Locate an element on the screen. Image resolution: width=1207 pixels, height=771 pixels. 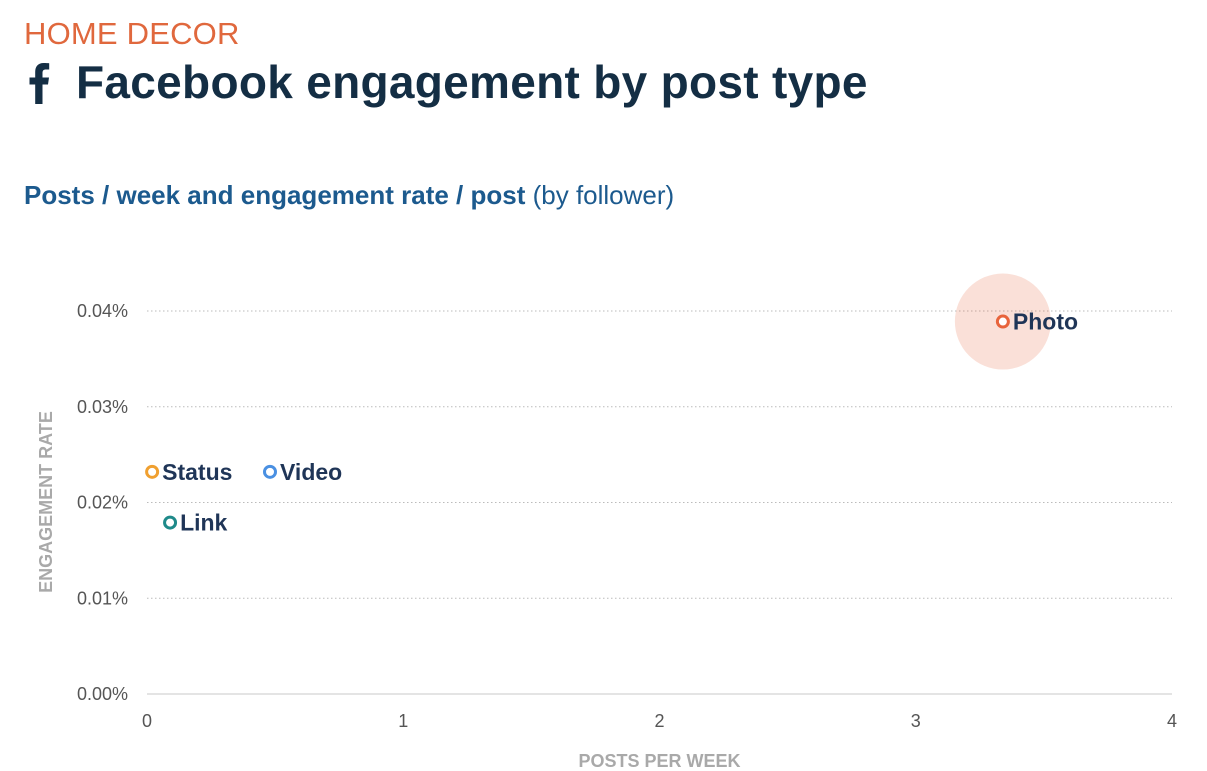
y-tick-label: 0.01% is located at coordinates (102, 598).